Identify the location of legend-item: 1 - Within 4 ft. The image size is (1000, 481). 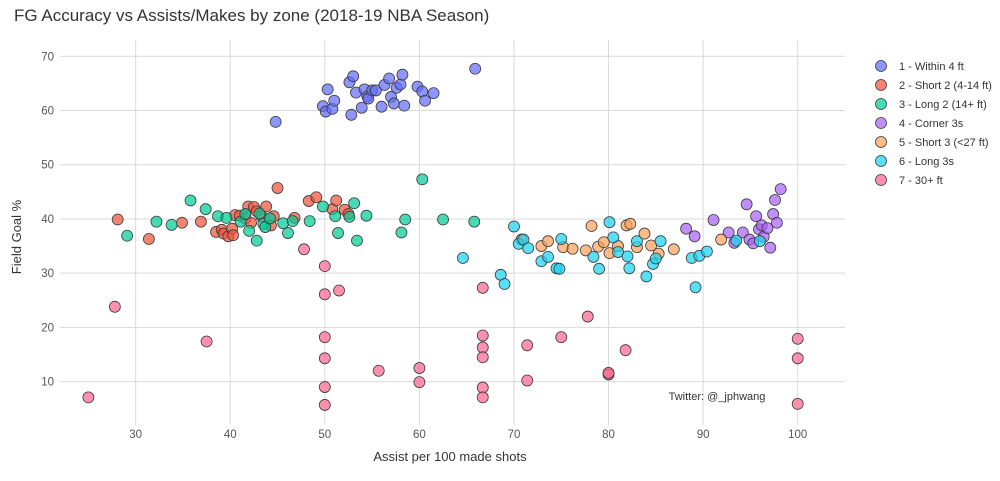
(919, 67).